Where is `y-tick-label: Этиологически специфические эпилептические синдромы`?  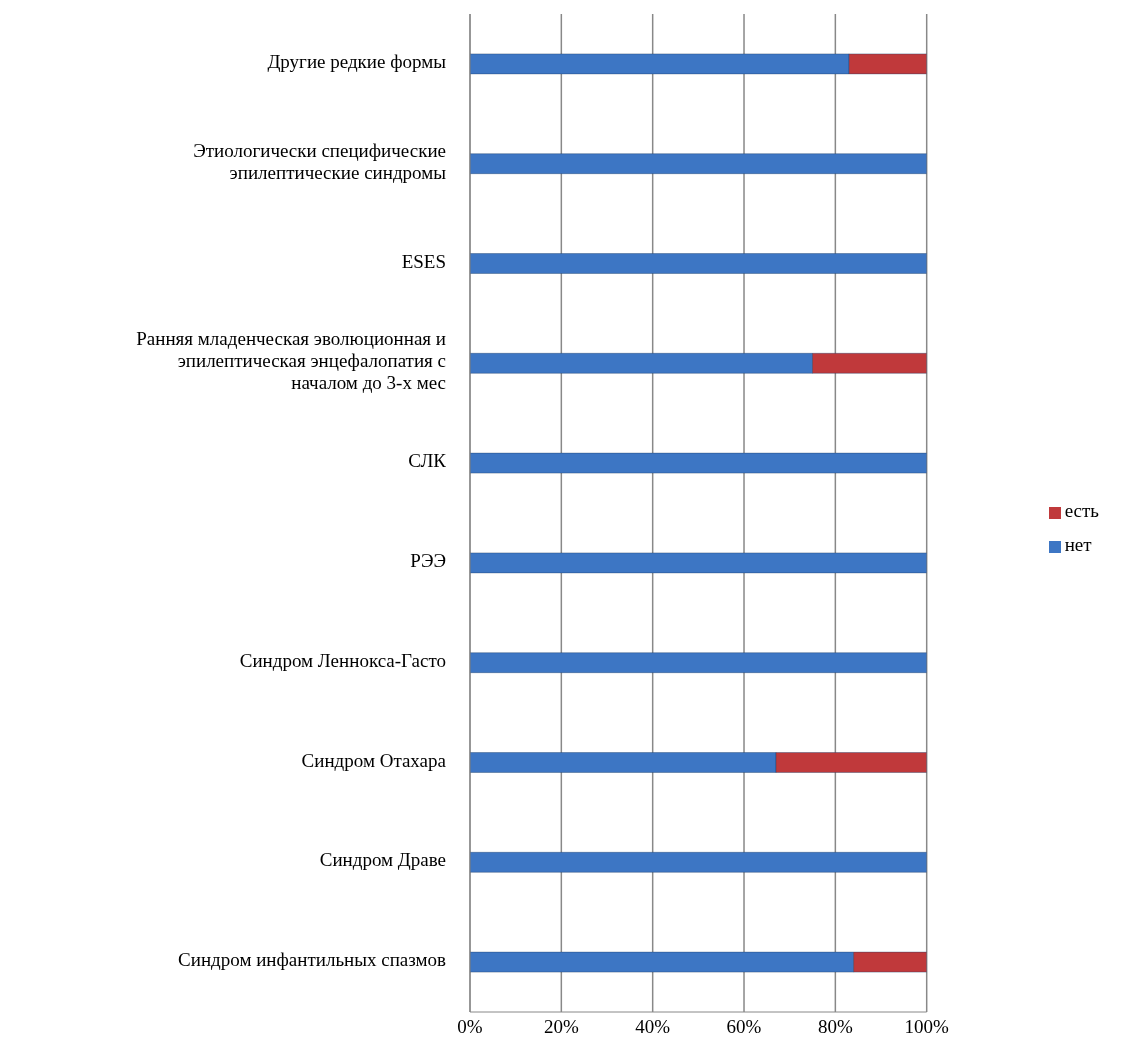 y-tick-label: Этиологически специфические эпилептические синдромы is located at coordinates (320, 162).